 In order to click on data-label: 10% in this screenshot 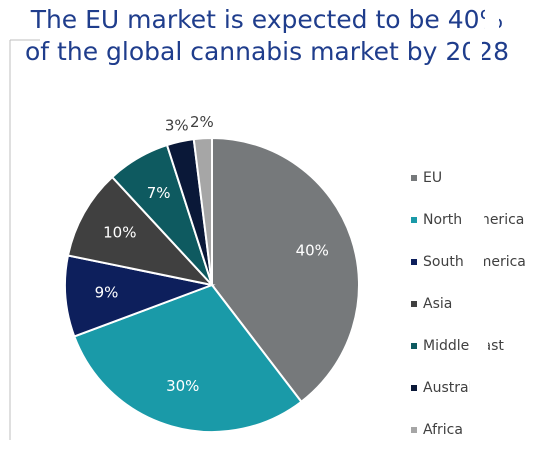, I will do `click(119, 233)`.